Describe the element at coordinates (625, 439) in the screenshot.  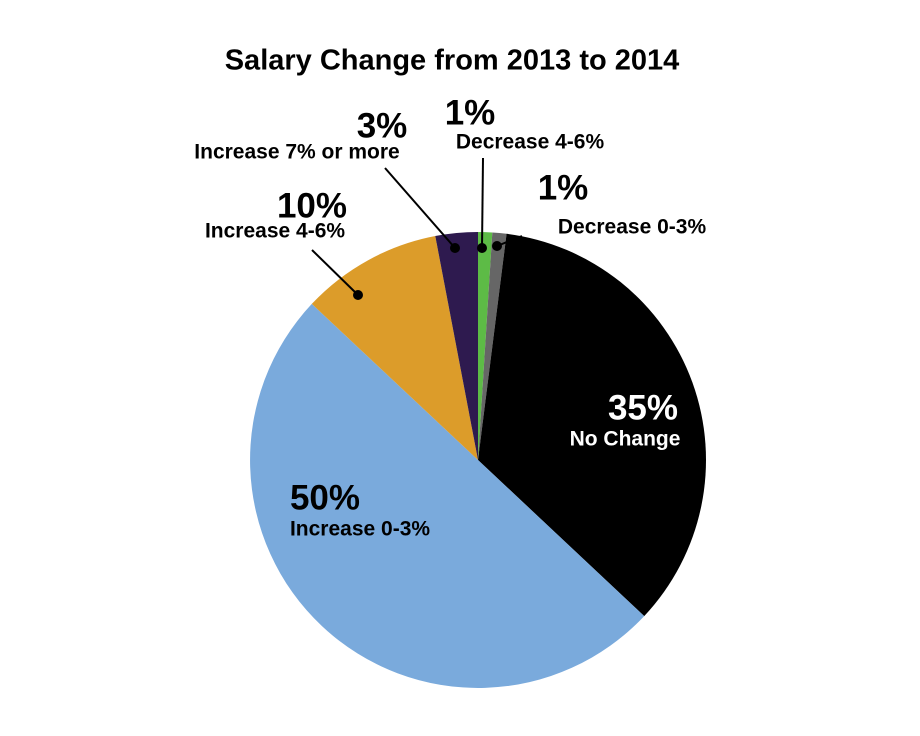
I see `category-label: No Change` at that location.